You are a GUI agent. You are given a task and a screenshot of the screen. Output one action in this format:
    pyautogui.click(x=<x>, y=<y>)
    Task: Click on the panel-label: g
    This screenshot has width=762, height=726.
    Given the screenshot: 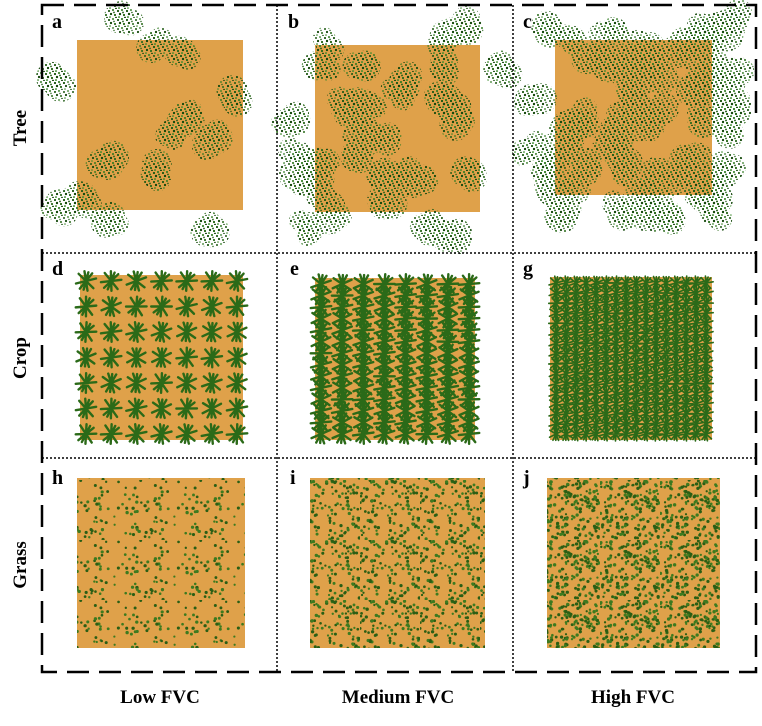 What is the action you would take?
    pyautogui.click(x=528, y=269)
    